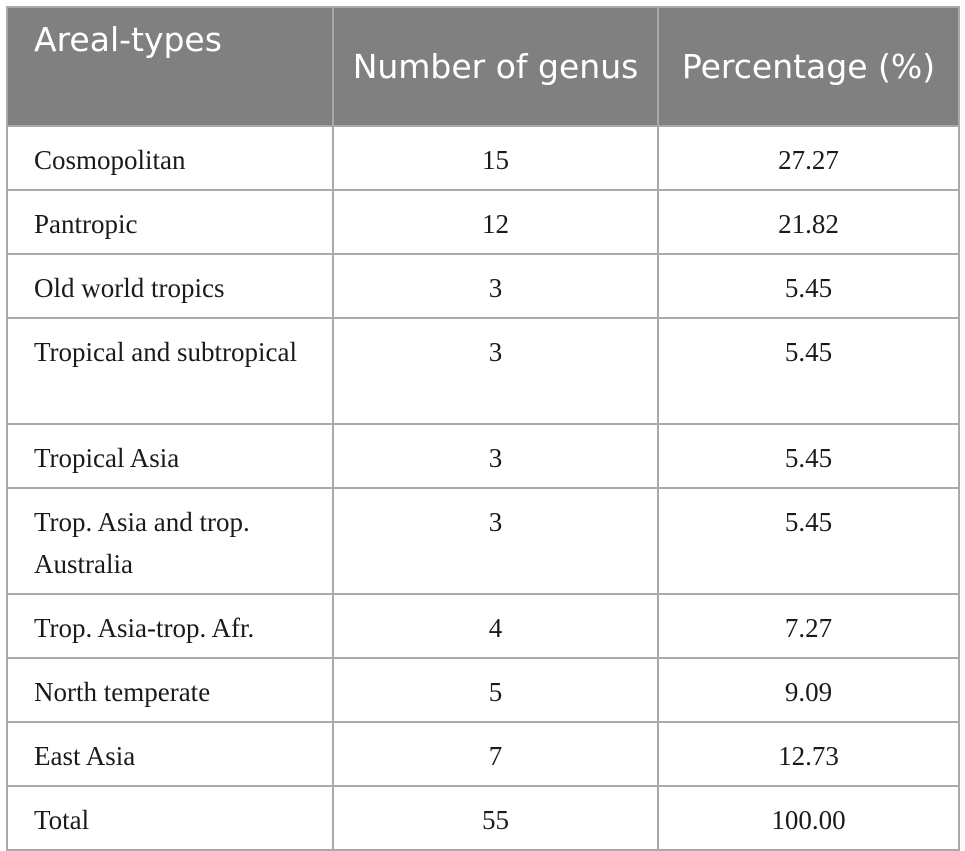 The width and height of the screenshot is (965, 851). What do you see at coordinates (495, 158) in the screenshot?
I see `genus-count-cell: 15` at bounding box center [495, 158].